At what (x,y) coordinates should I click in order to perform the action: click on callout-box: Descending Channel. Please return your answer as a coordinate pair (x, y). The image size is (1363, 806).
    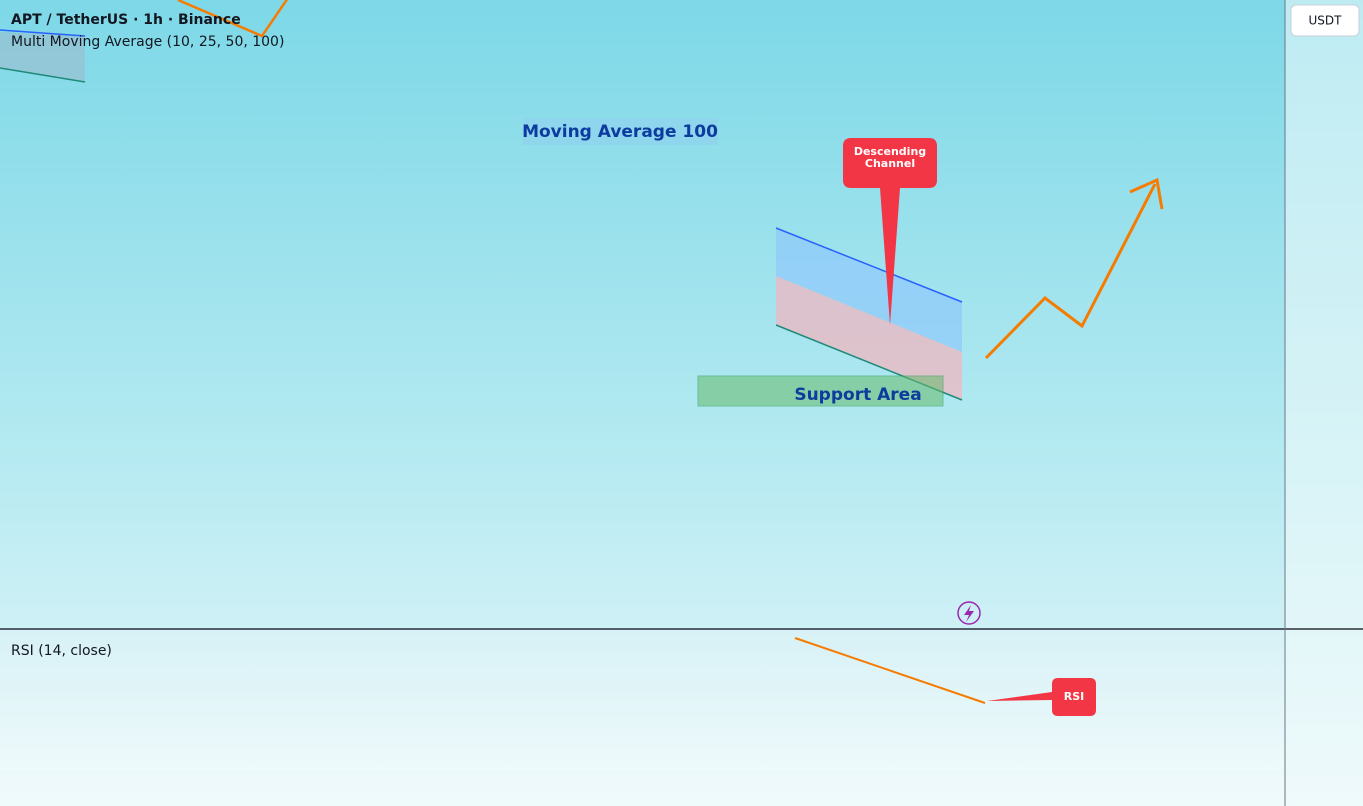
    Looking at the image, I should click on (890, 158).